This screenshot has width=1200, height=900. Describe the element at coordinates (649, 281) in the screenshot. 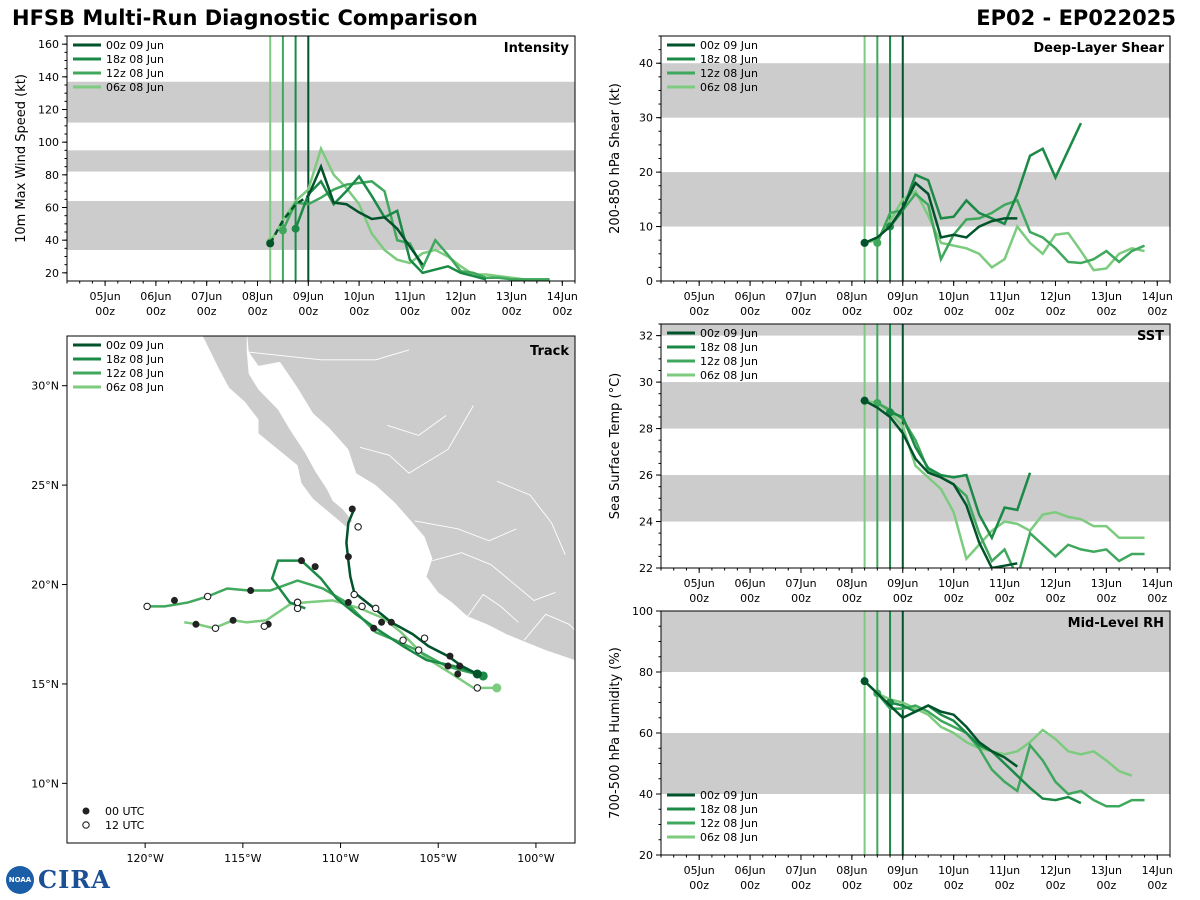

I see `y-tick-label: 0` at that location.